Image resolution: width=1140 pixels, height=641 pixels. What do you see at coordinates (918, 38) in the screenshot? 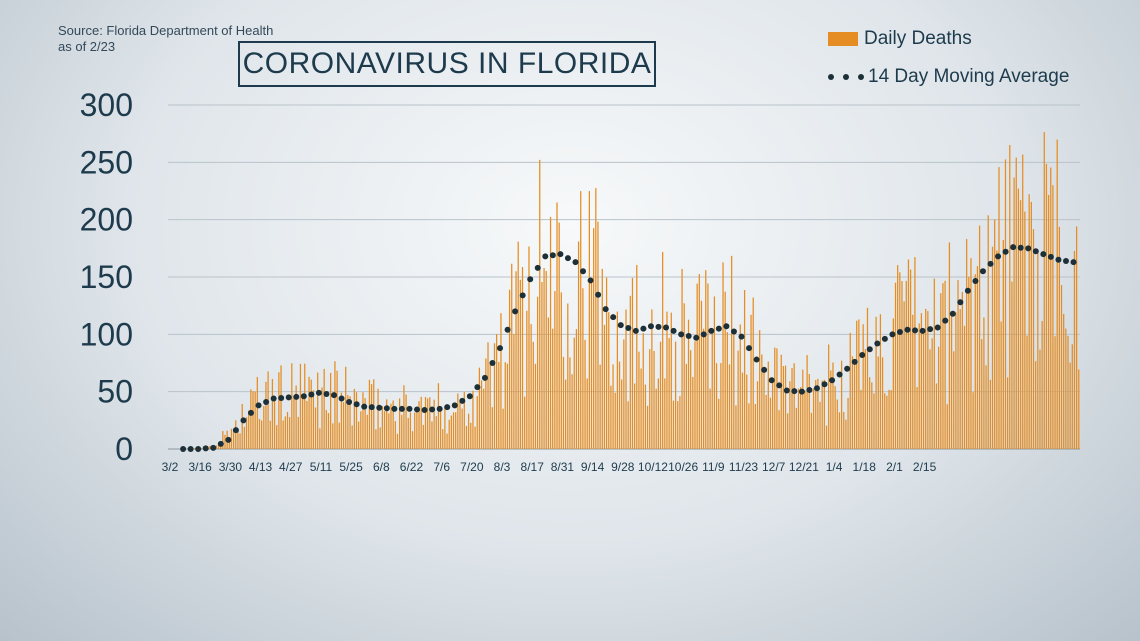
I see `legend-label-bars: Daily Deaths` at bounding box center [918, 38].